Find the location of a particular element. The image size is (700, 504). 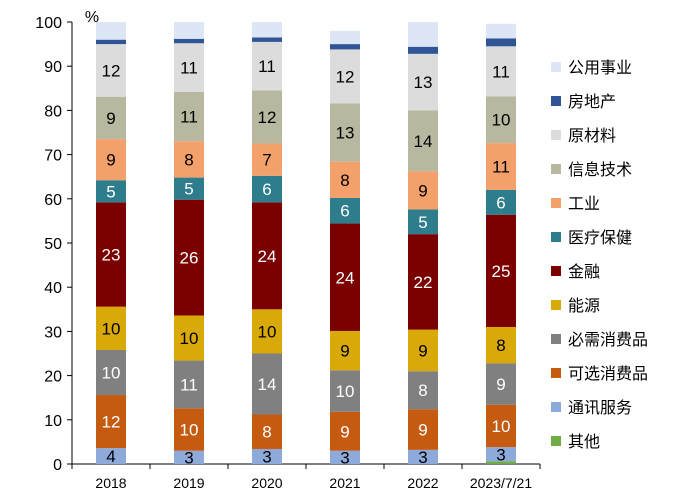

data-label: 22 is located at coordinates (423, 282).